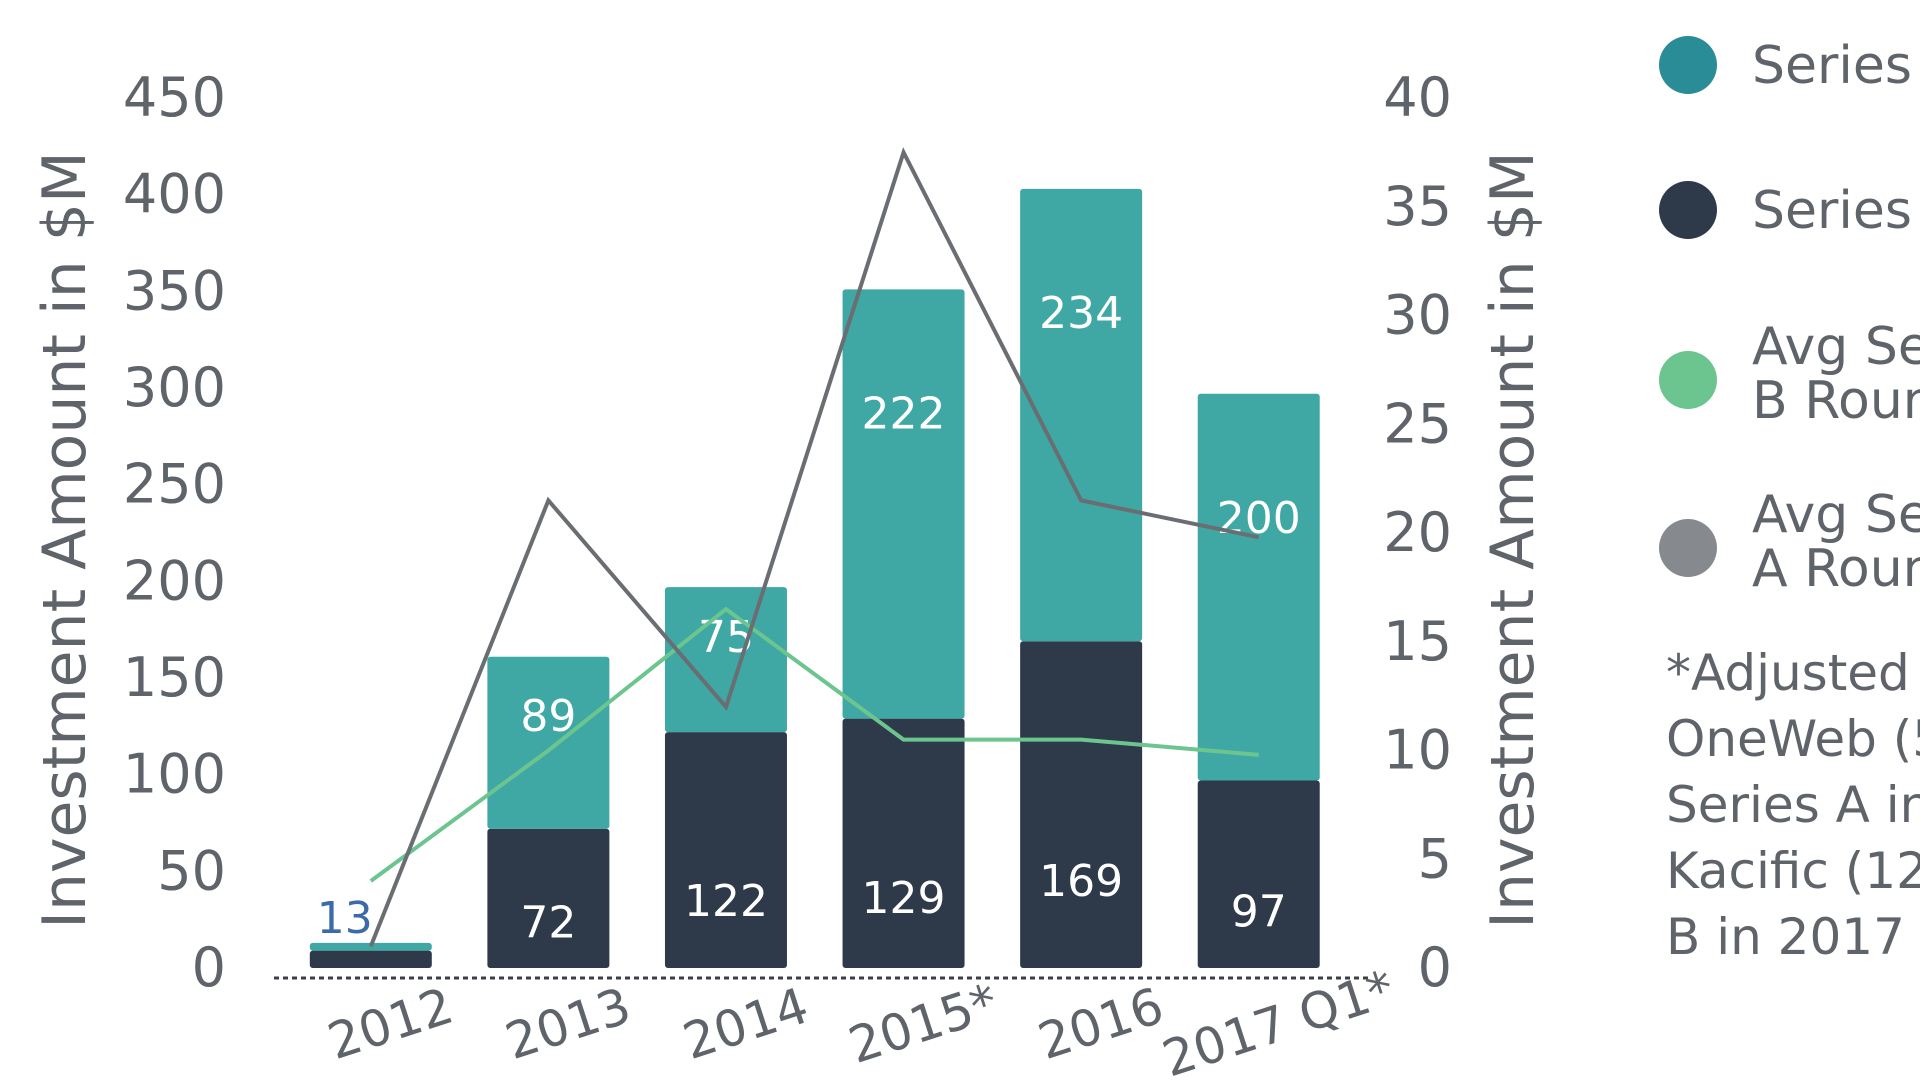  Describe the element at coordinates (726, 637) in the screenshot. I see `bar-value-label: 75` at that location.